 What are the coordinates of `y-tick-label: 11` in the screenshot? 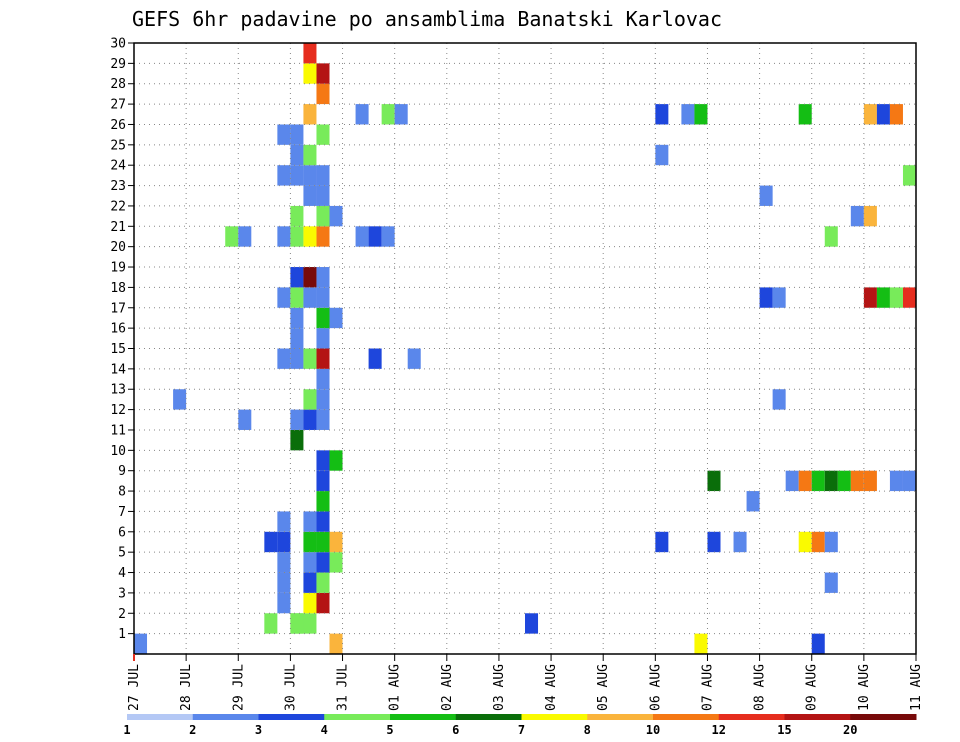 It's located at (118, 430).